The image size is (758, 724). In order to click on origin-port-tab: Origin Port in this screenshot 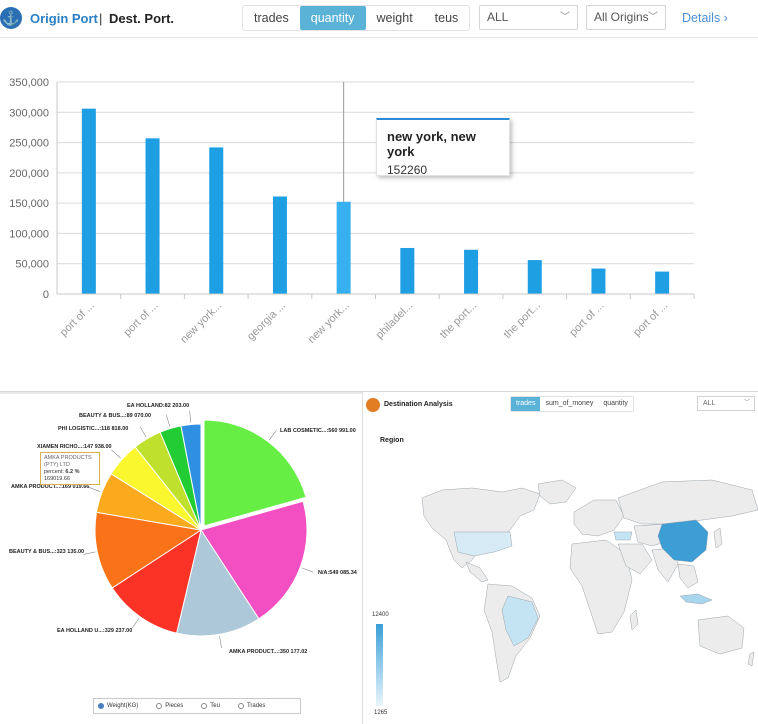, I will do `click(64, 18)`.